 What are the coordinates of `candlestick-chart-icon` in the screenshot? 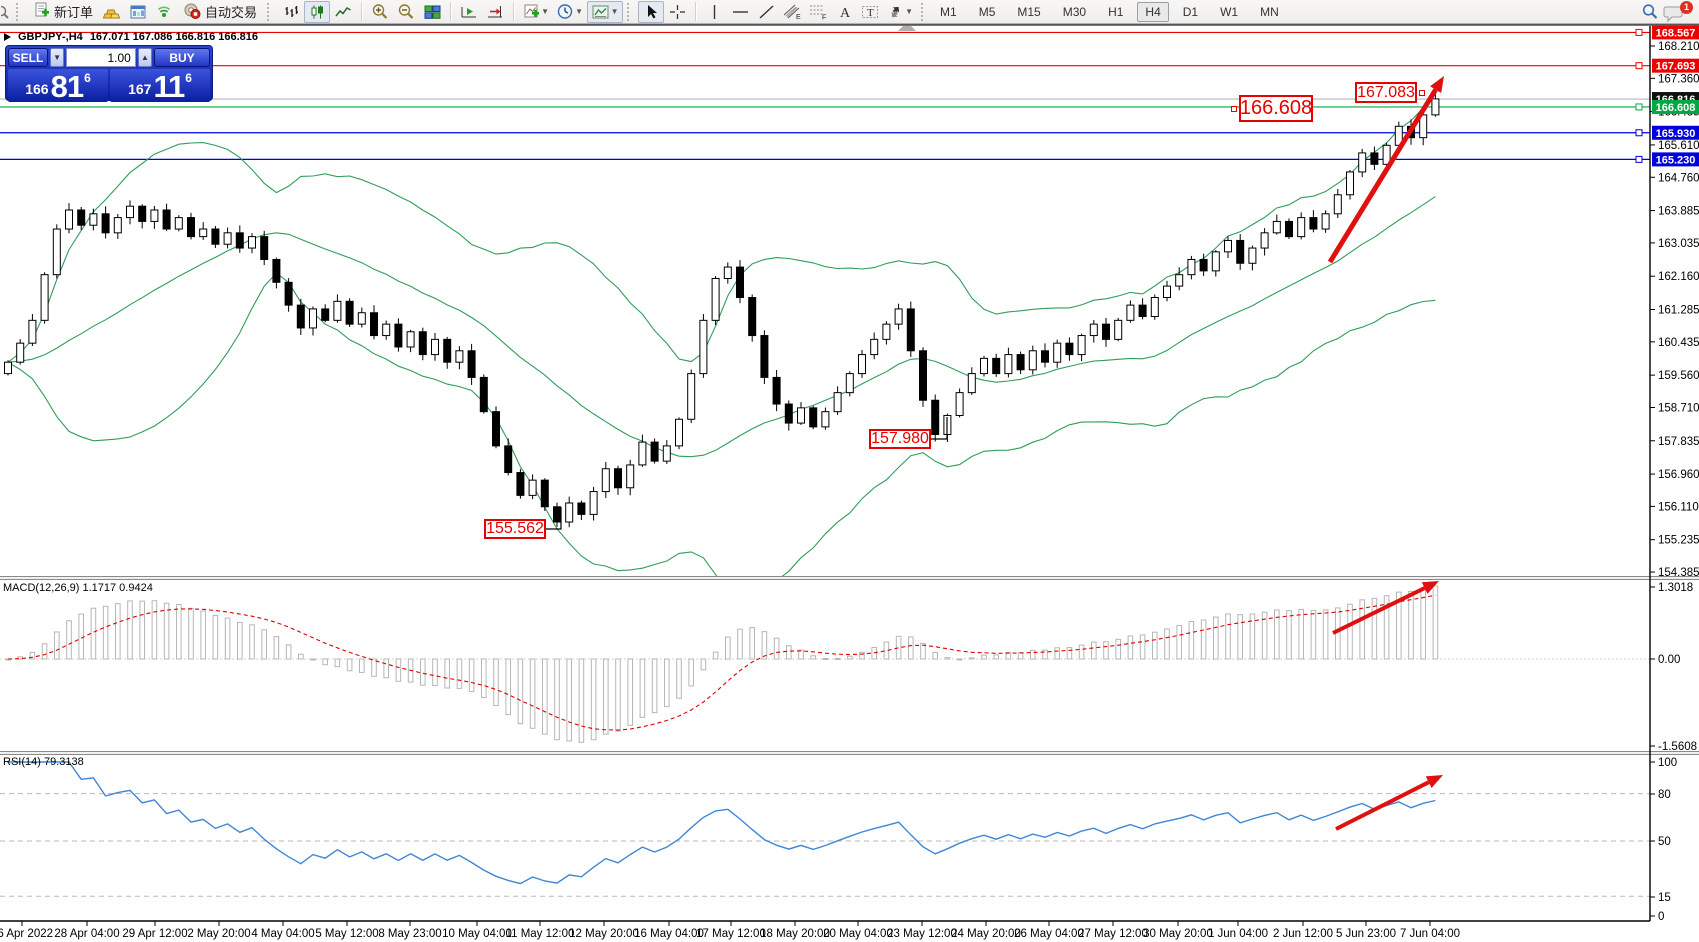 It's located at (317, 11).